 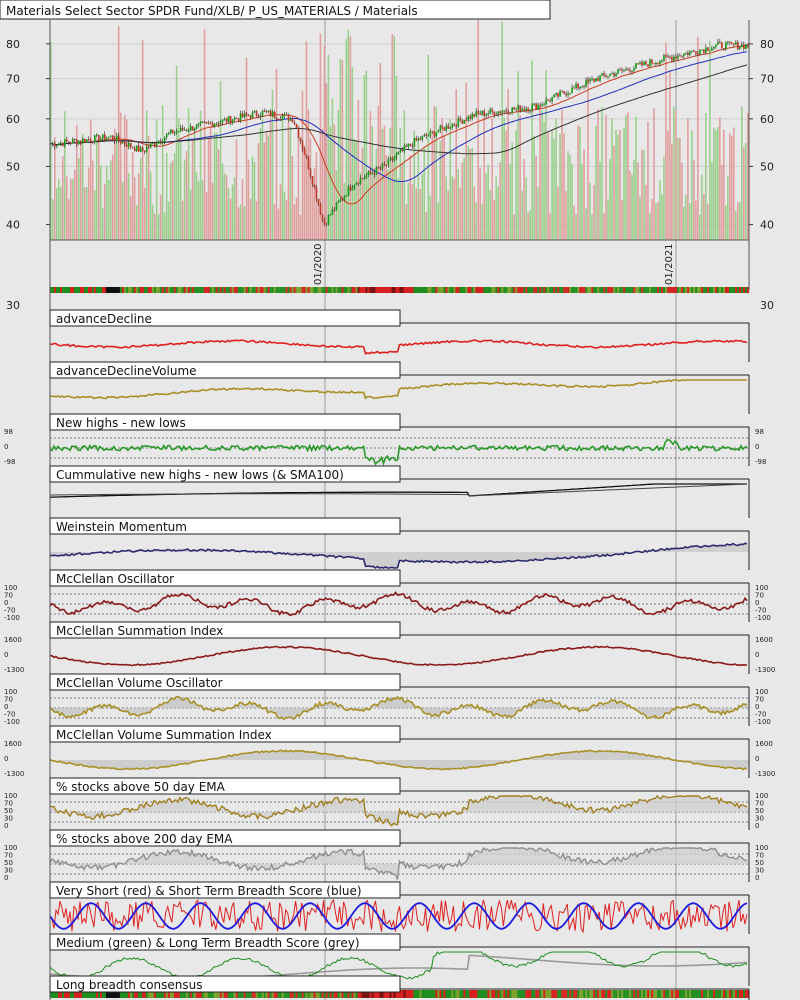 What do you see at coordinates (121, 527) in the screenshot?
I see `panel-label: Weinstein Momentum` at bounding box center [121, 527].